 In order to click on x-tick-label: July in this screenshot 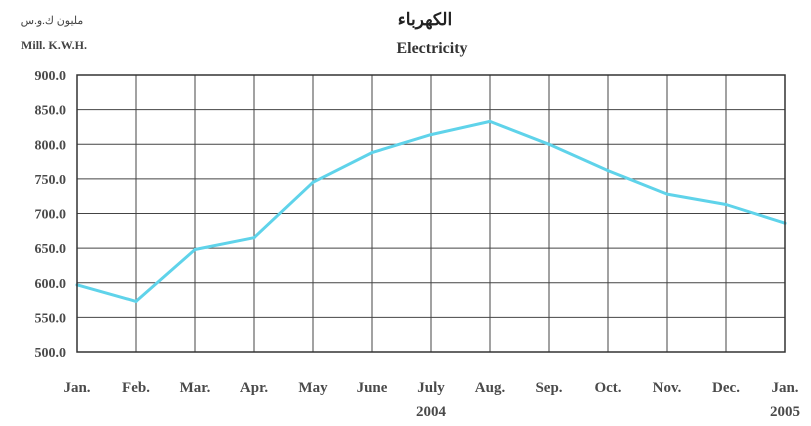, I will do `click(431, 388)`.